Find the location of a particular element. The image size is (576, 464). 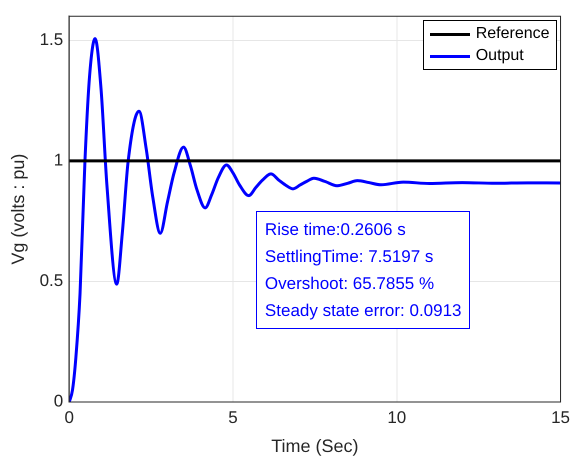

x-tick-label: 15 is located at coordinates (560, 417).